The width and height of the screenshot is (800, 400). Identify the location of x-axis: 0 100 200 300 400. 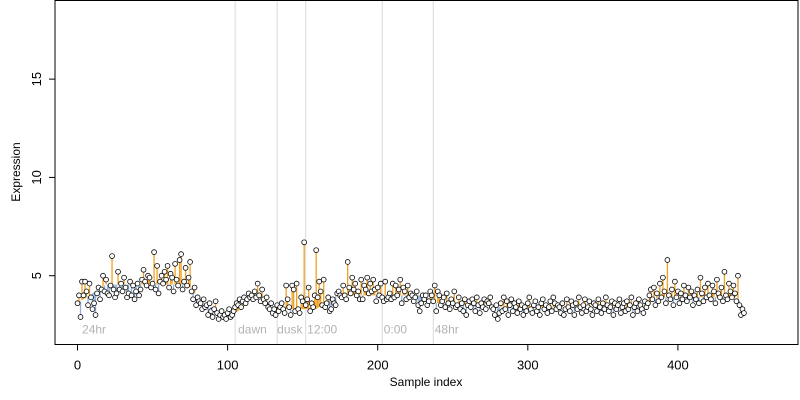
(381, 358).